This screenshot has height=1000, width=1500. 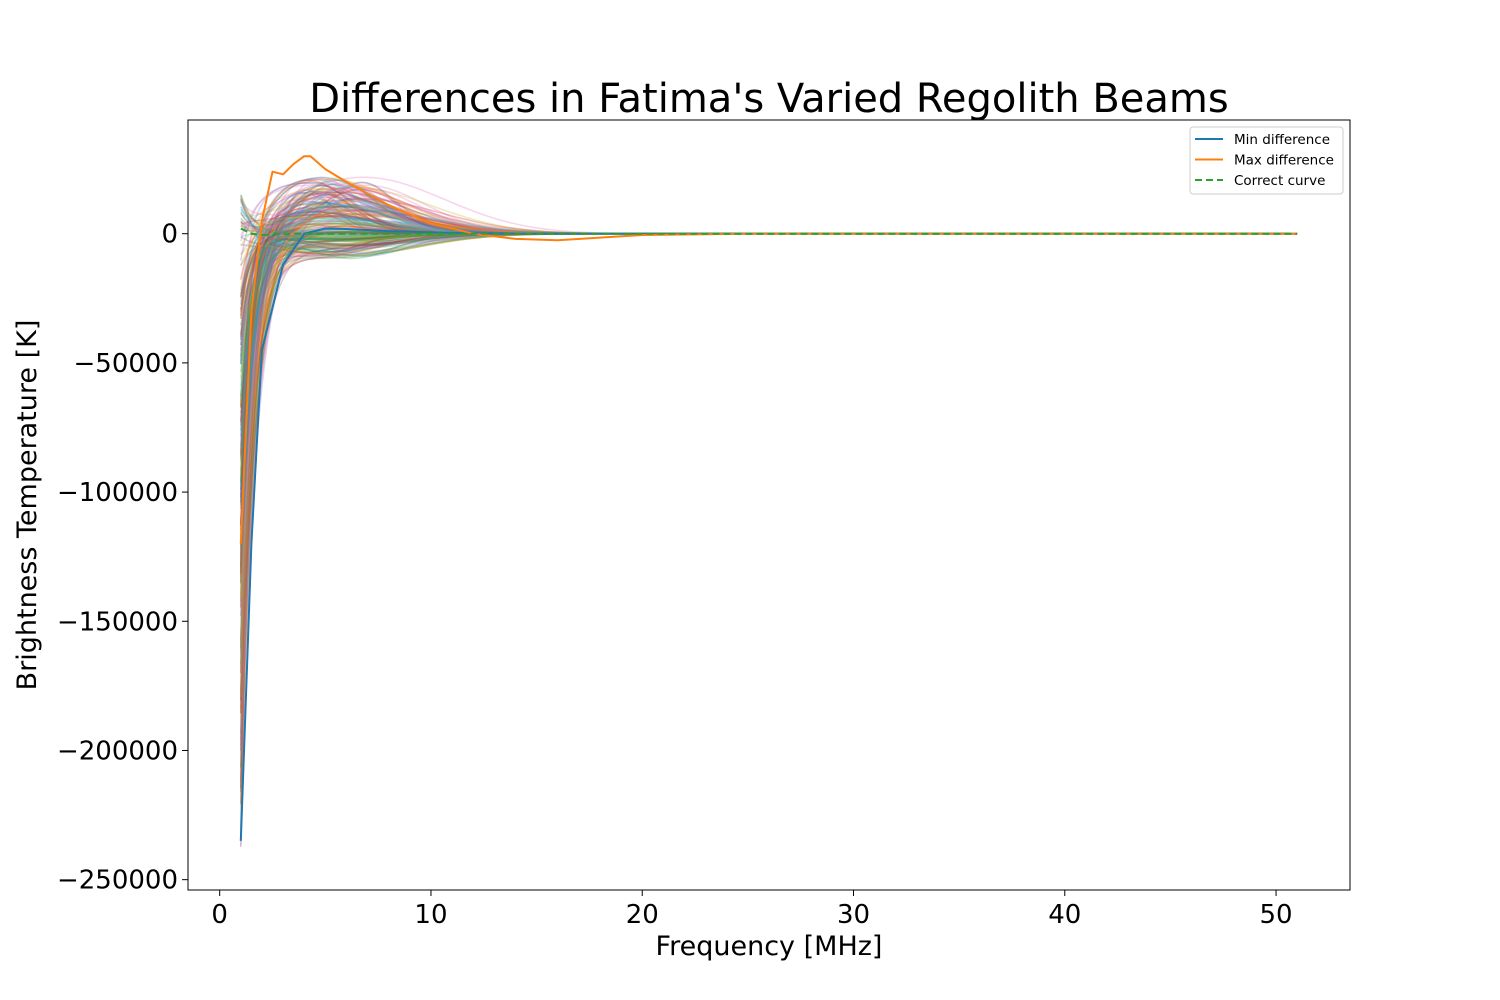 What do you see at coordinates (219, 915) in the screenshot?
I see `x-tick-label: 0` at bounding box center [219, 915].